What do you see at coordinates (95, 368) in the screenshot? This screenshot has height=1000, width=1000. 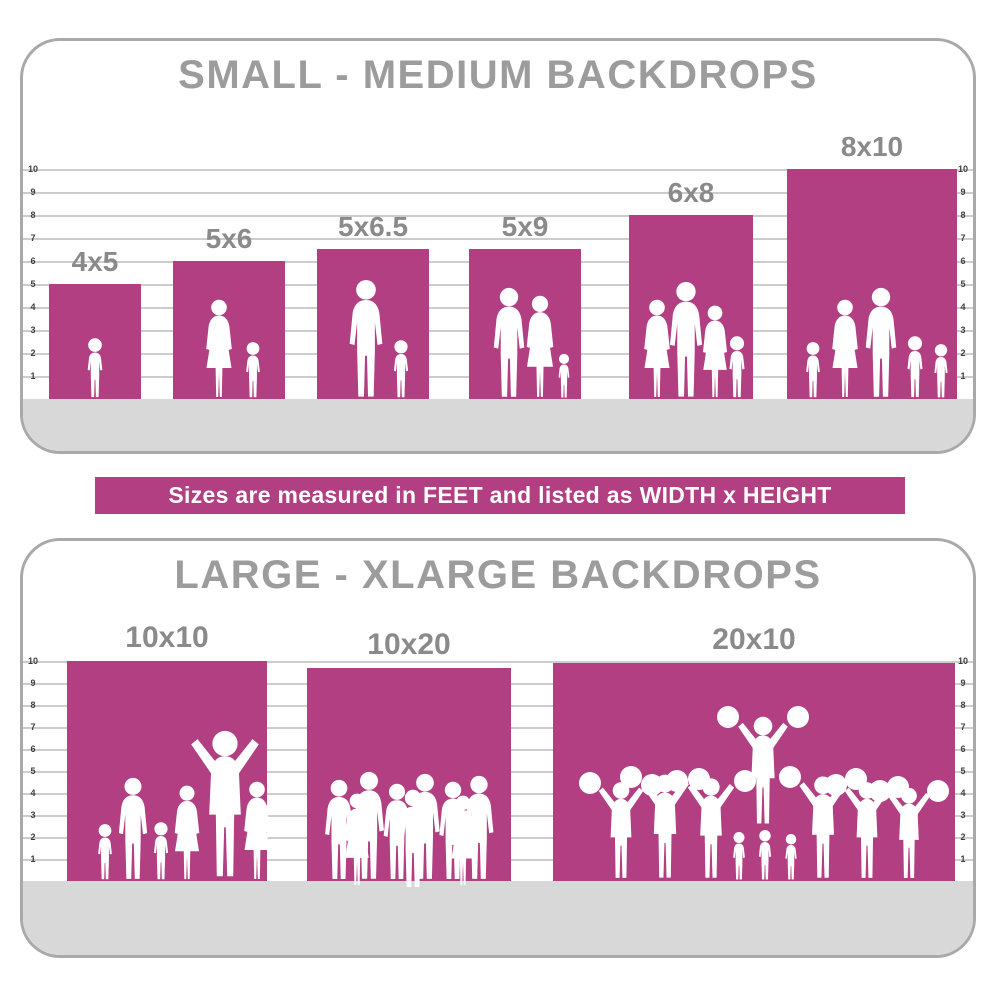 I see `toddler-silhouette-icon` at bounding box center [95, 368].